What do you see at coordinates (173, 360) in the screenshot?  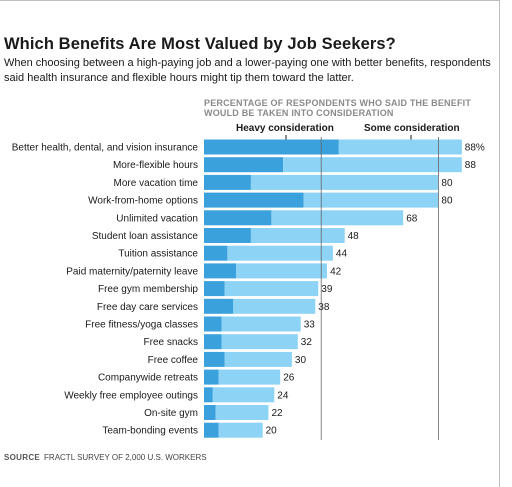 I see `category-label: Free coffee` at bounding box center [173, 360].